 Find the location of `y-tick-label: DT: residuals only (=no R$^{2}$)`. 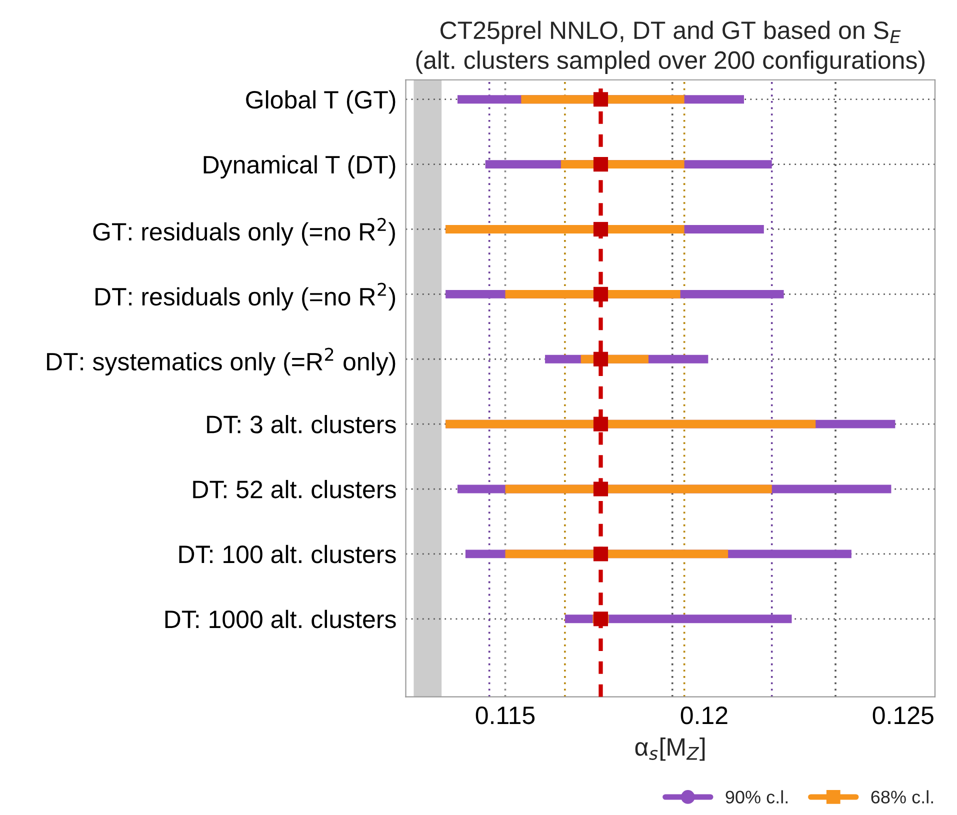

y-tick-label: DT: residuals only (=no R$^{2}$) is located at coordinates (246, 296).